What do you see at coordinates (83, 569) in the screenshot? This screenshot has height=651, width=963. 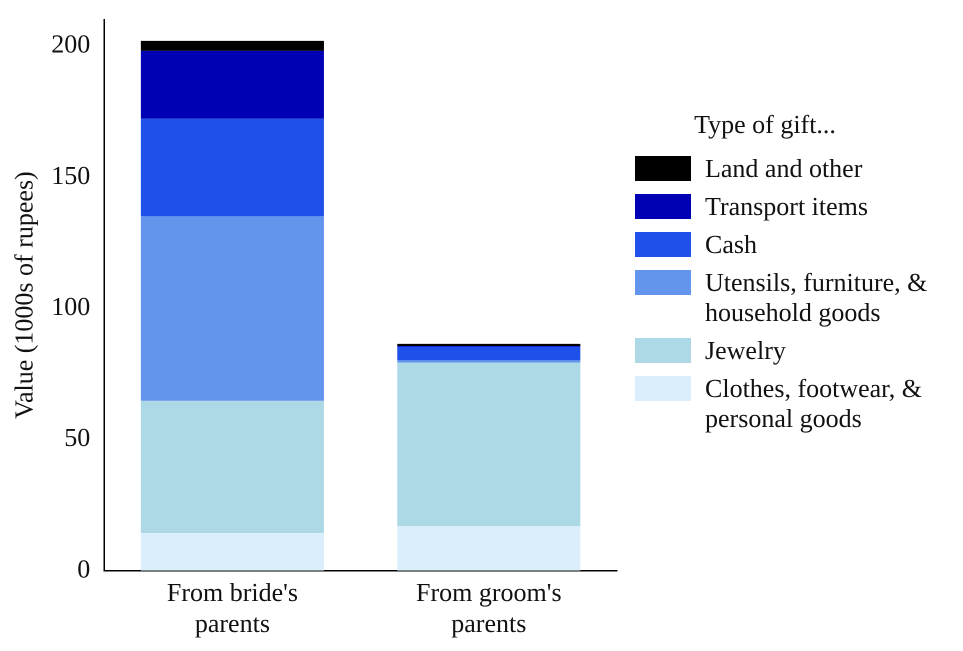 I see `y-tick-label: 0` at bounding box center [83, 569].